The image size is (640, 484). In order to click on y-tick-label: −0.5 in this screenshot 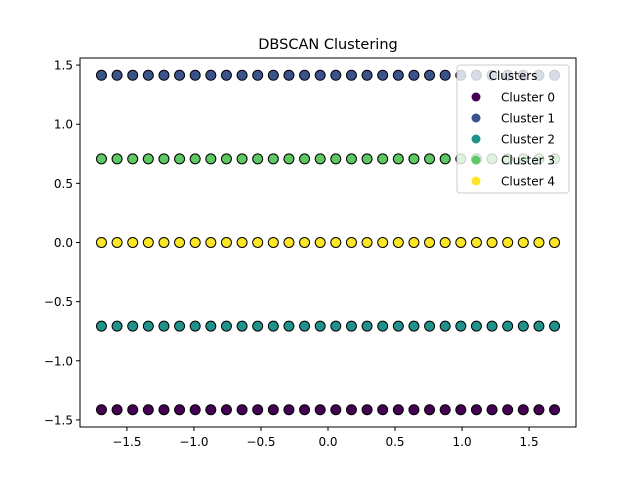, I will do `click(58, 302)`.